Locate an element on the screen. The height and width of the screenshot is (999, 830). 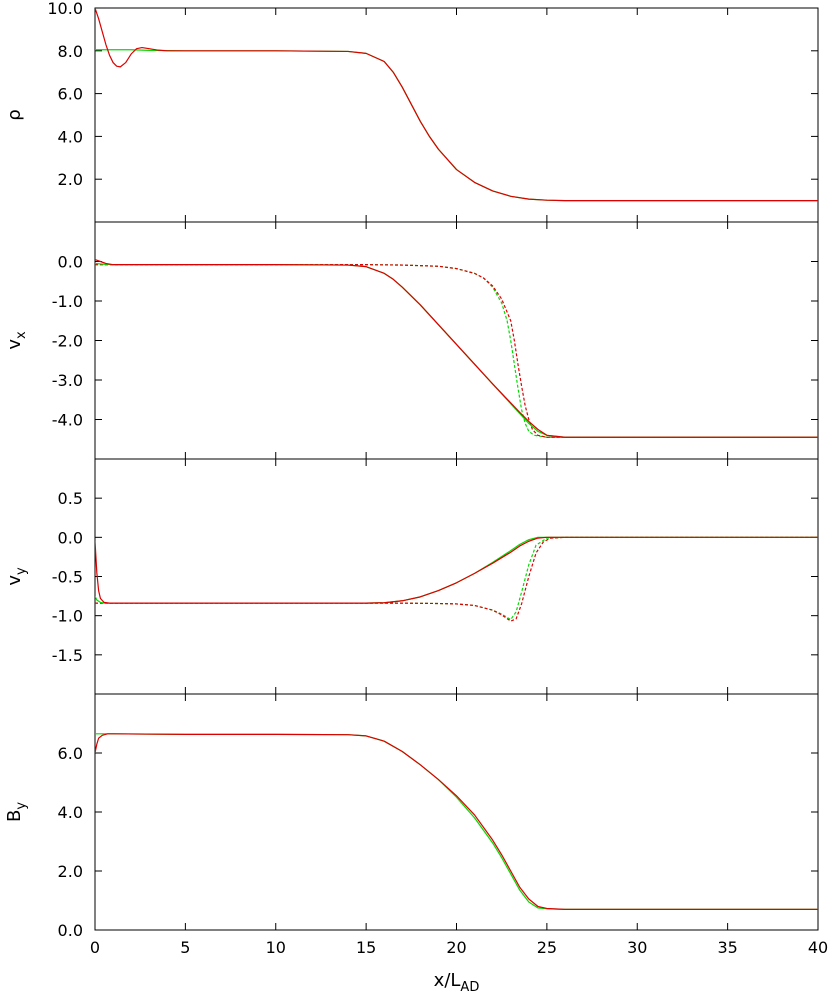
series-line-vy-green-dashed is located at coordinates (456, 578).